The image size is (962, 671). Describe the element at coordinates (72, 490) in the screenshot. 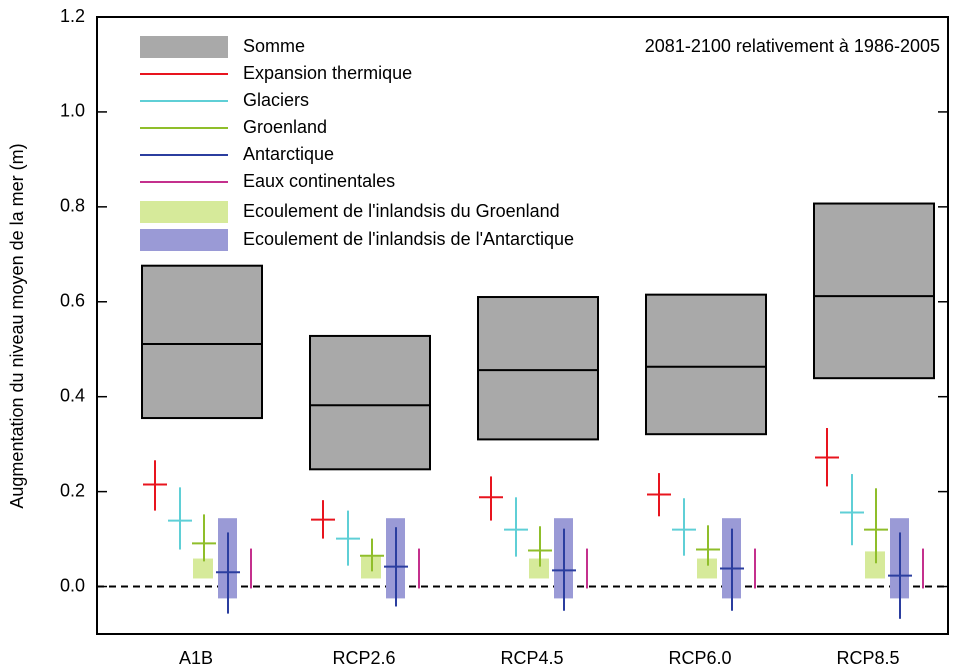

I see `y-tick-label: 0.2` at that location.